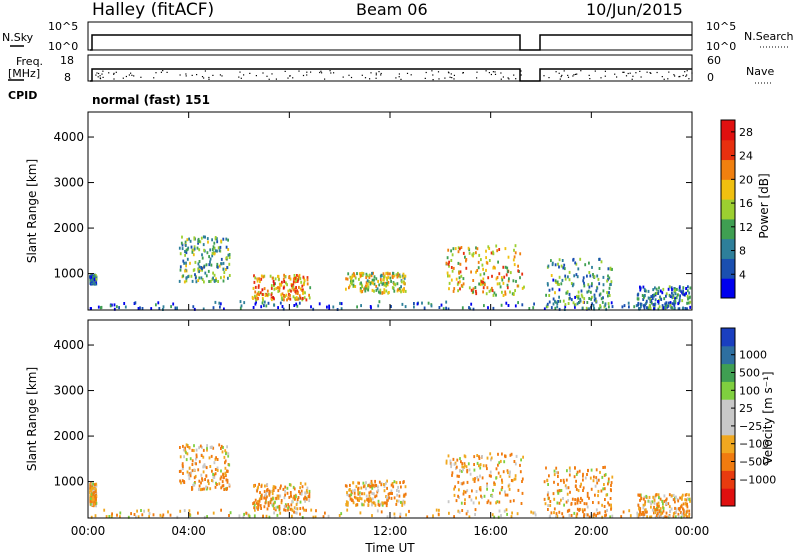 The width and height of the screenshot is (800, 554). What do you see at coordinates (68, 482) in the screenshot?
I see `y-tick-label: 1000` at bounding box center [68, 482].